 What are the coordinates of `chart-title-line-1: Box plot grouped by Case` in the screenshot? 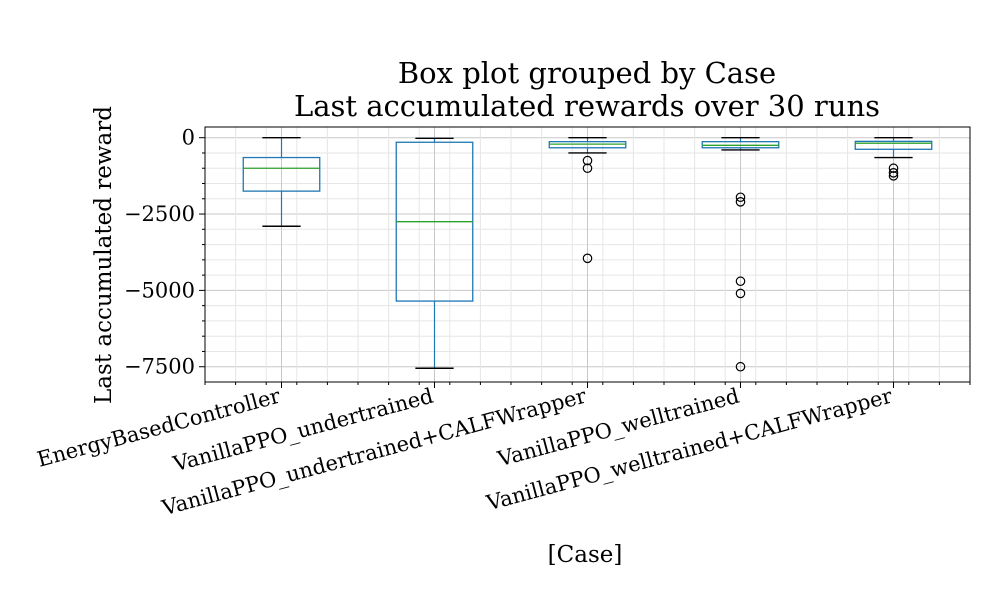 It's located at (587, 73).